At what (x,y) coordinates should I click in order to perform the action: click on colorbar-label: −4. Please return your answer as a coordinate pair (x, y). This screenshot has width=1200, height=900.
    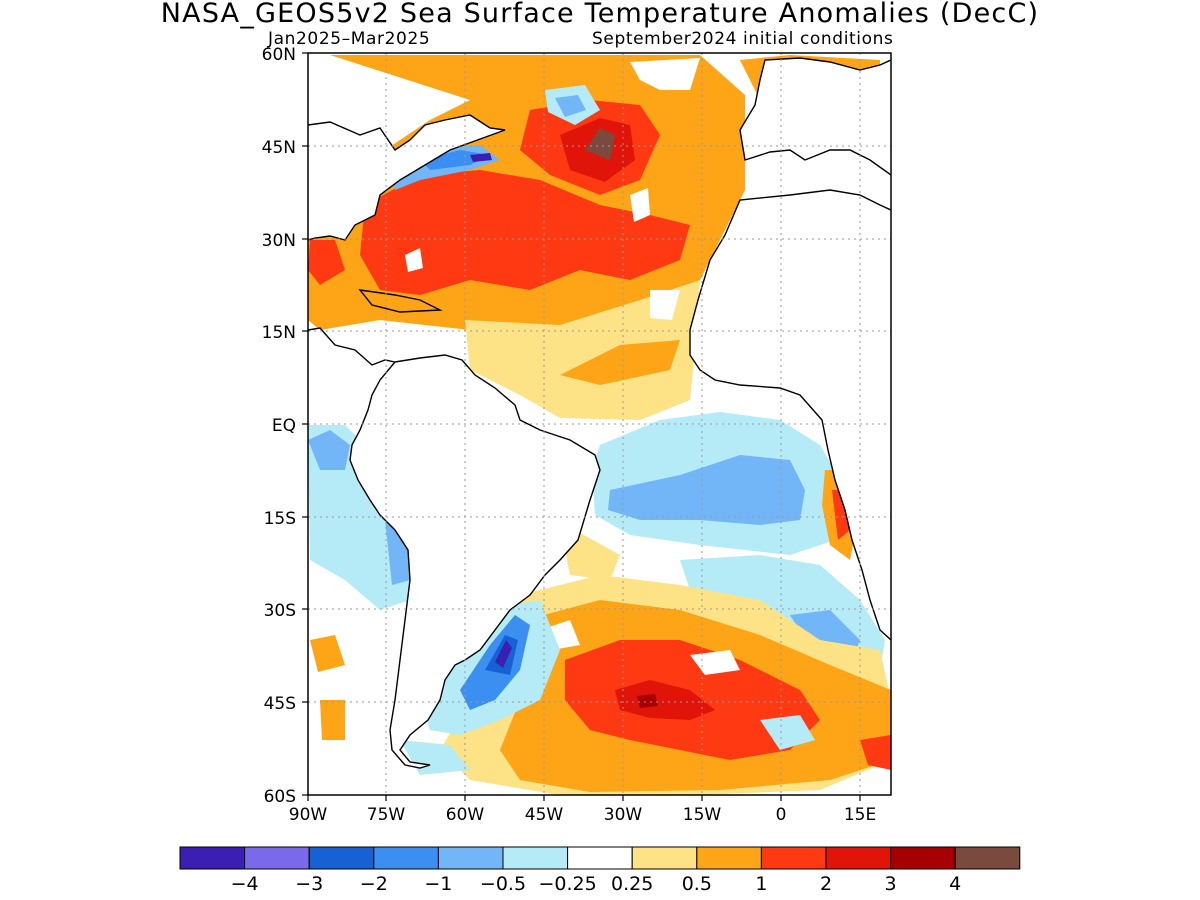
    Looking at the image, I should click on (245, 884).